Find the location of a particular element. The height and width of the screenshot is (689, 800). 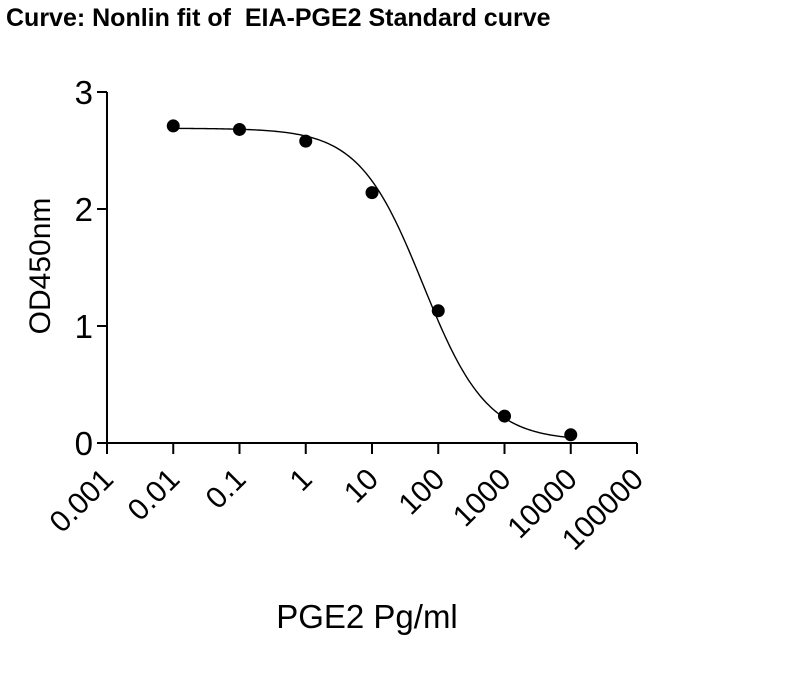

x-tick-label: 0.1 is located at coordinates (226, 489).